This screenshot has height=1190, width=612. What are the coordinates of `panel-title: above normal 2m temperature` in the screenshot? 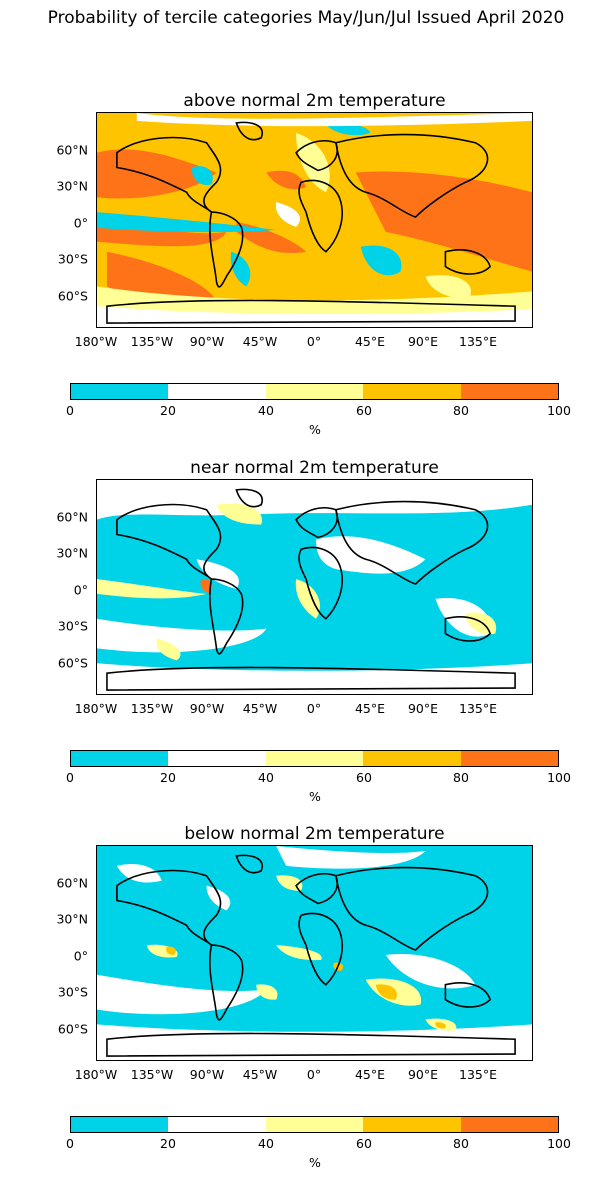 It's located at (314, 101).